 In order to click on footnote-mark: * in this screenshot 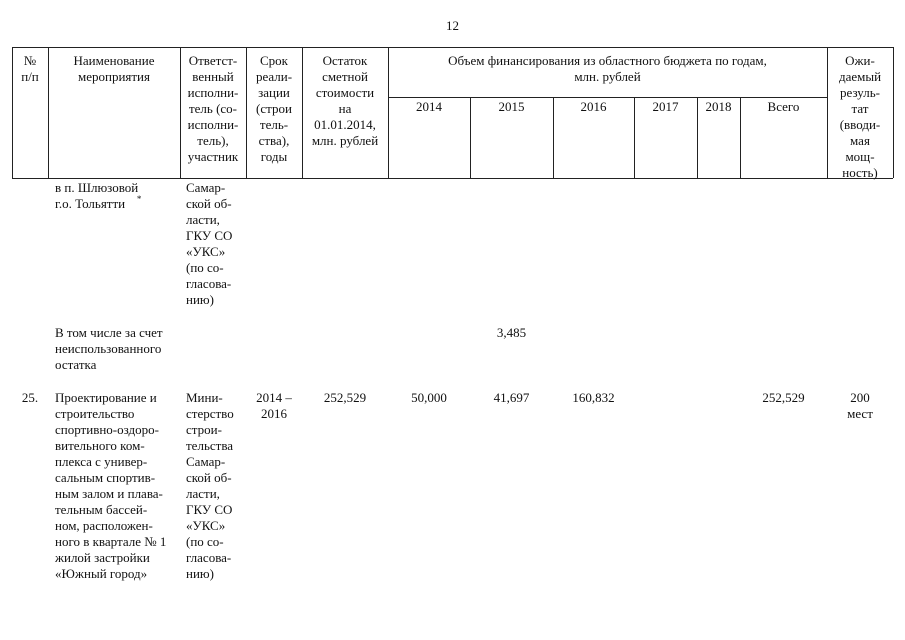, I will do `click(139, 199)`.